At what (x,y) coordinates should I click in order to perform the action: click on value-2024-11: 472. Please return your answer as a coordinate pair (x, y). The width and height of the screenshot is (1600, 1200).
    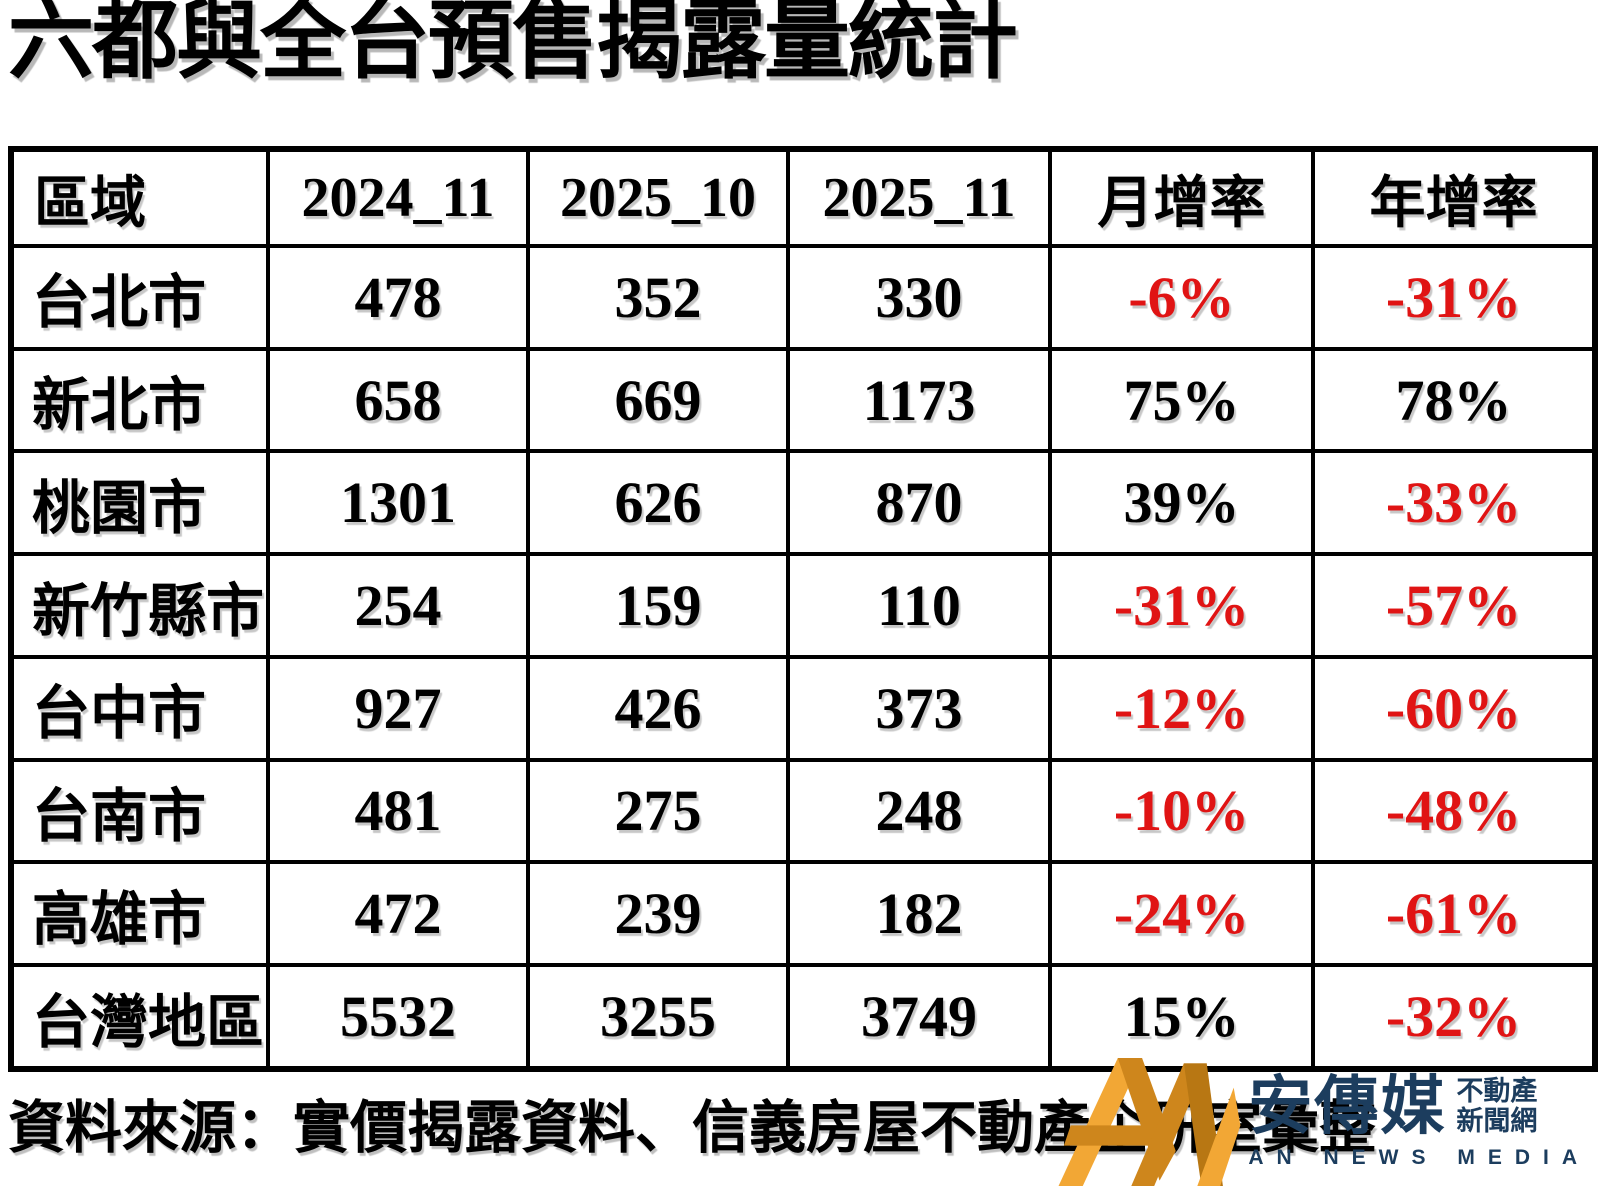
    Looking at the image, I should click on (398, 914).